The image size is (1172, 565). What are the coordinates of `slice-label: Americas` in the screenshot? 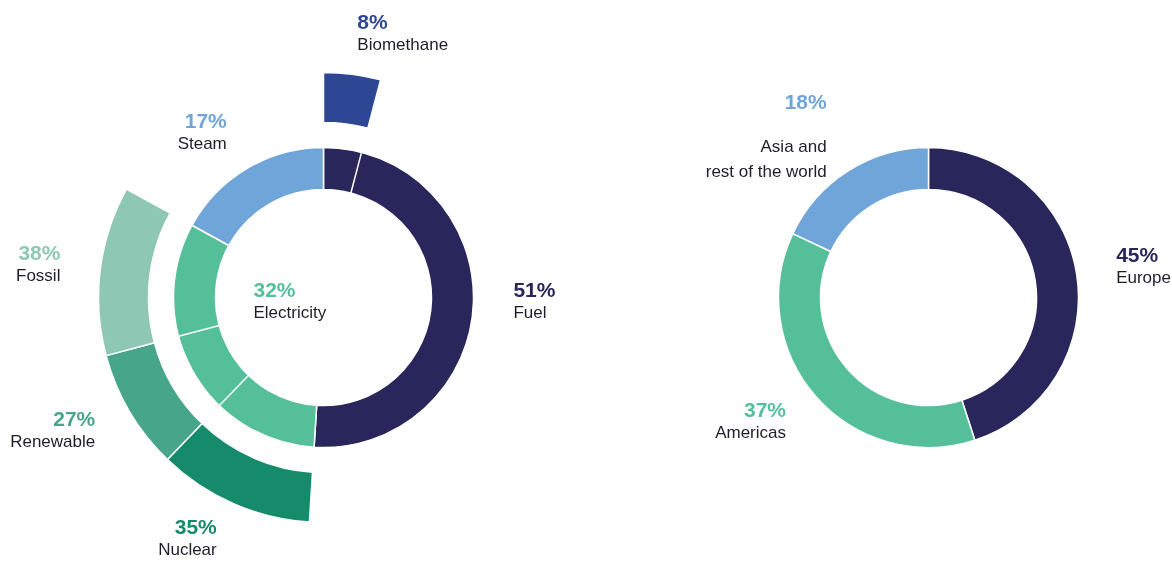 It's located at (750, 433).